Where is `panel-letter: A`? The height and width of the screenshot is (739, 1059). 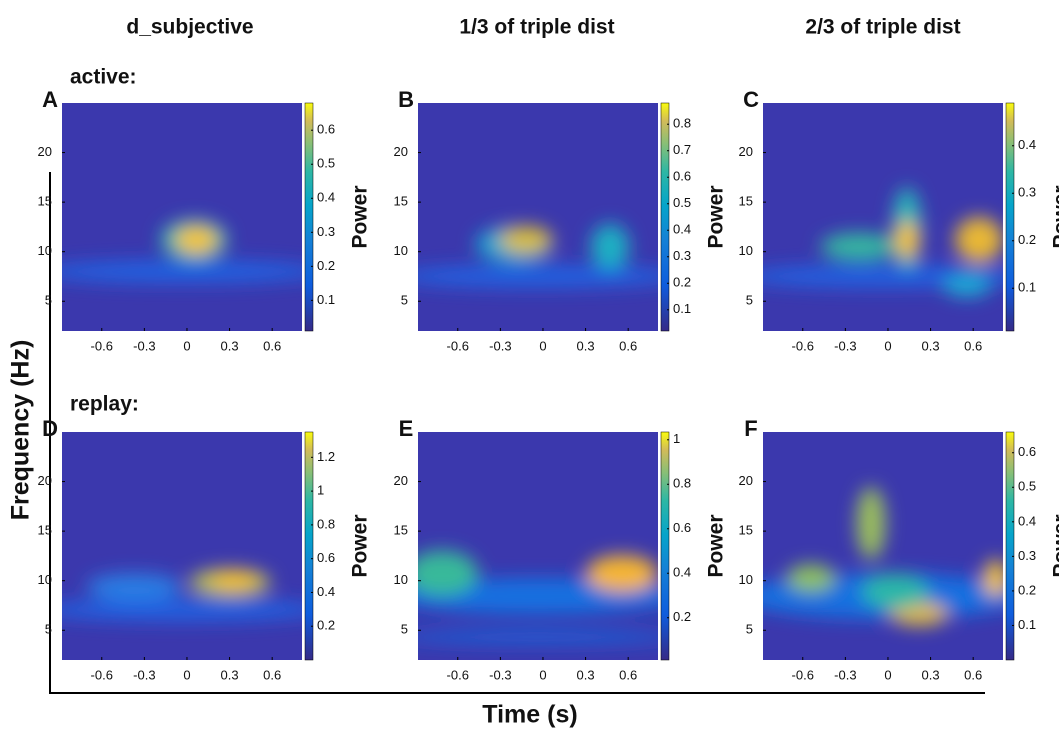
panel-letter: A is located at coordinates (50, 99).